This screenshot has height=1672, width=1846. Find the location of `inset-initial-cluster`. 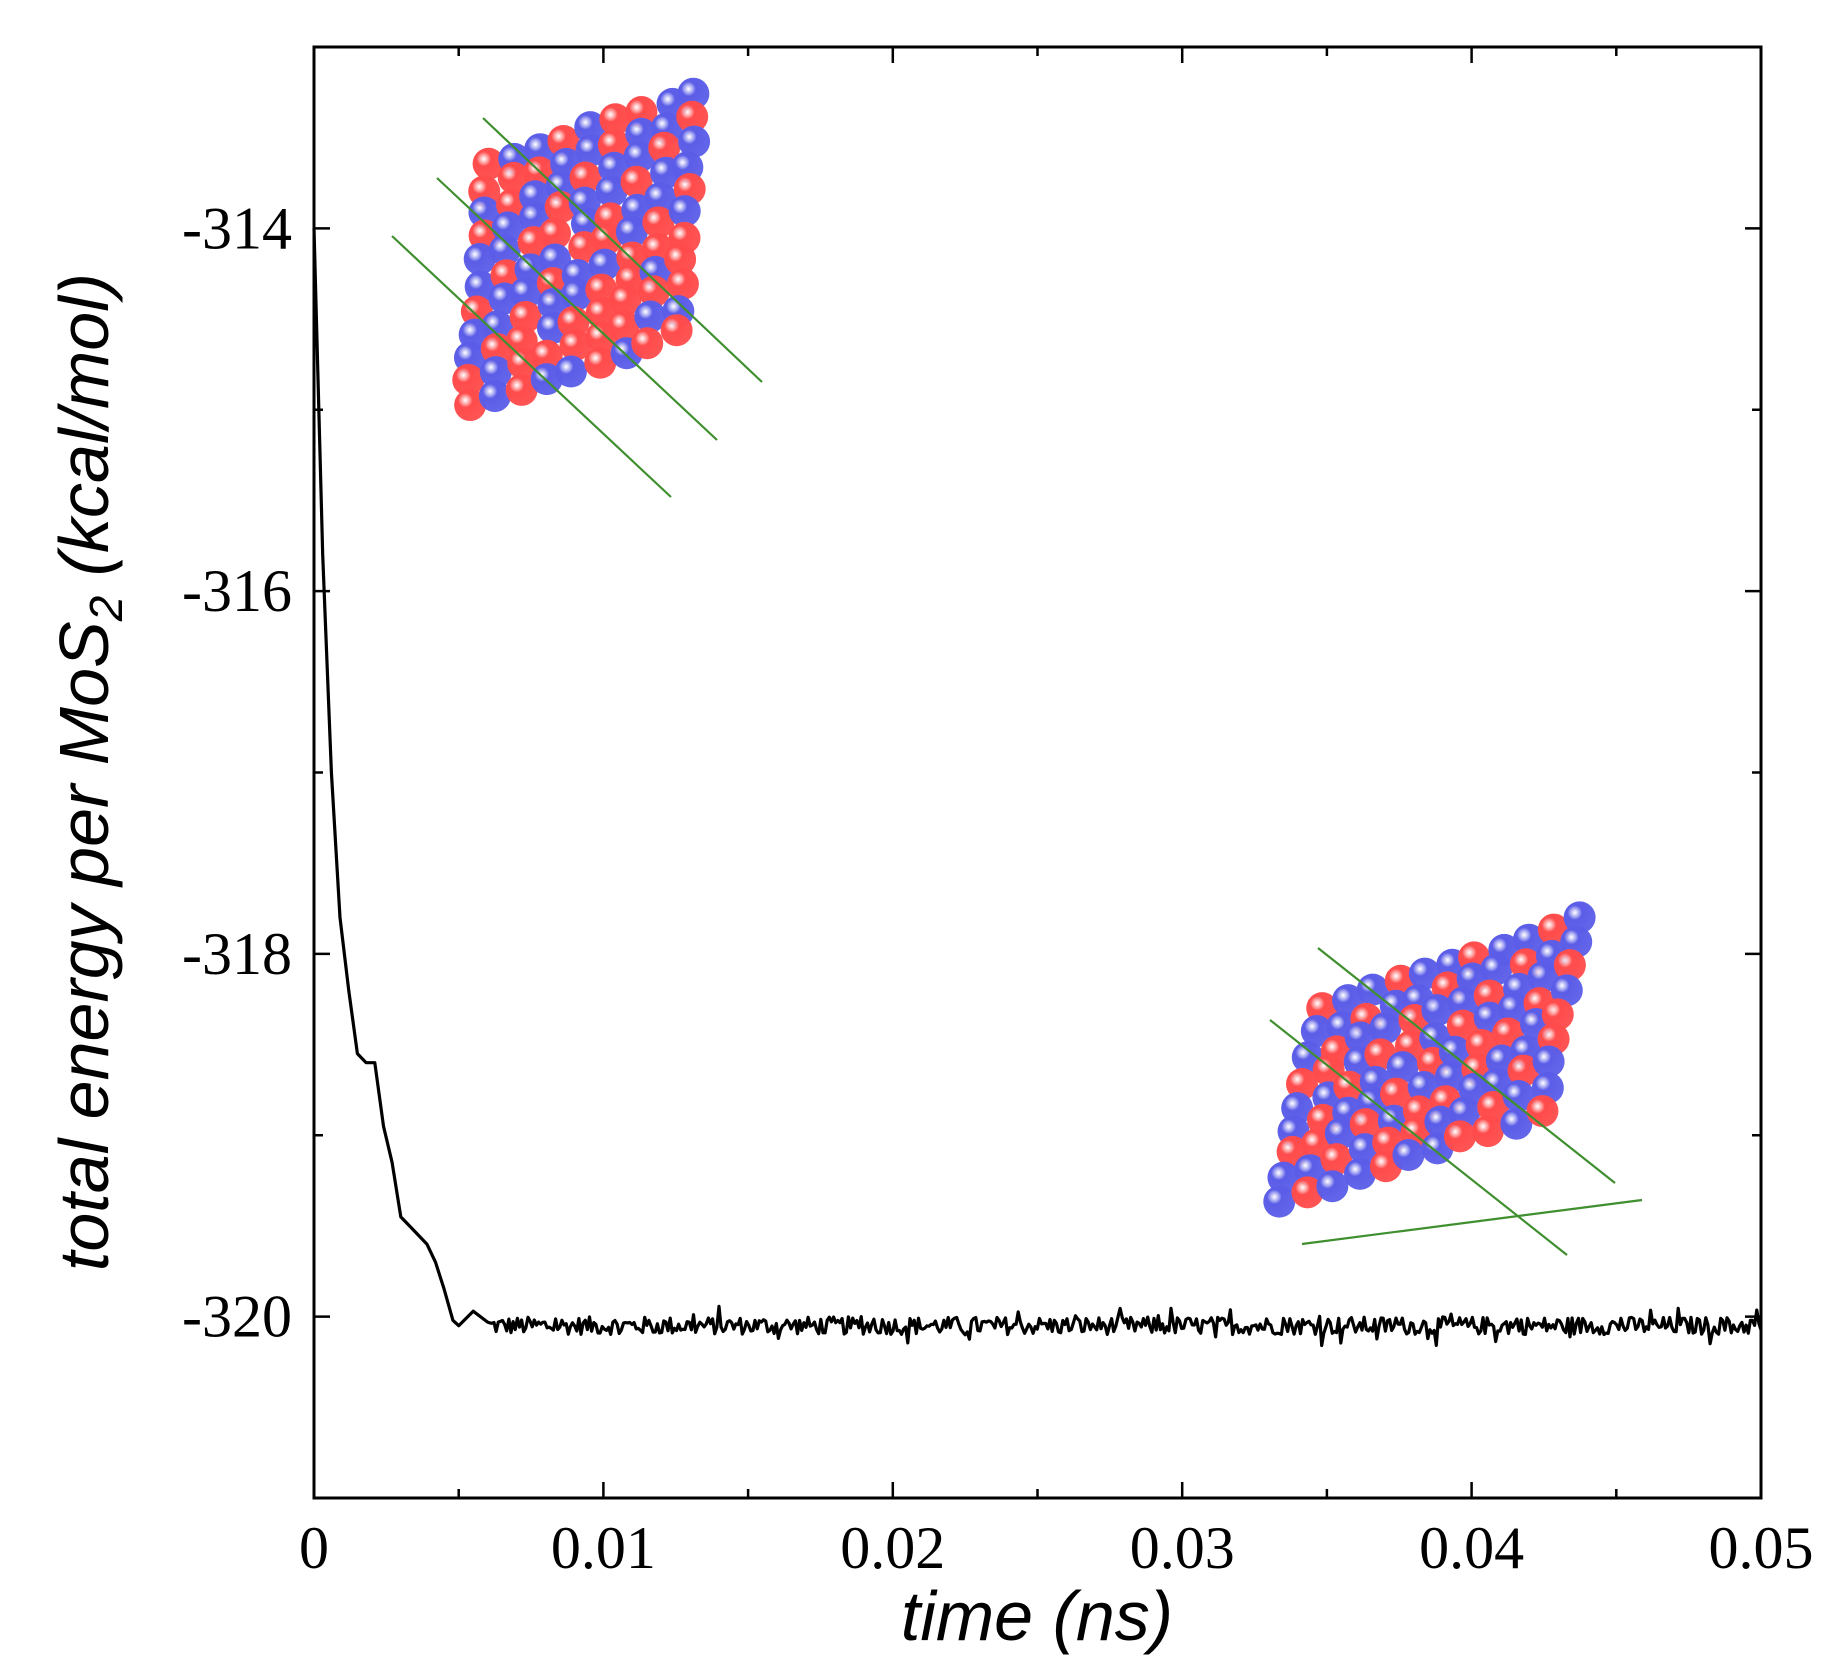

inset-initial-cluster is located at coordinates (577, 287).